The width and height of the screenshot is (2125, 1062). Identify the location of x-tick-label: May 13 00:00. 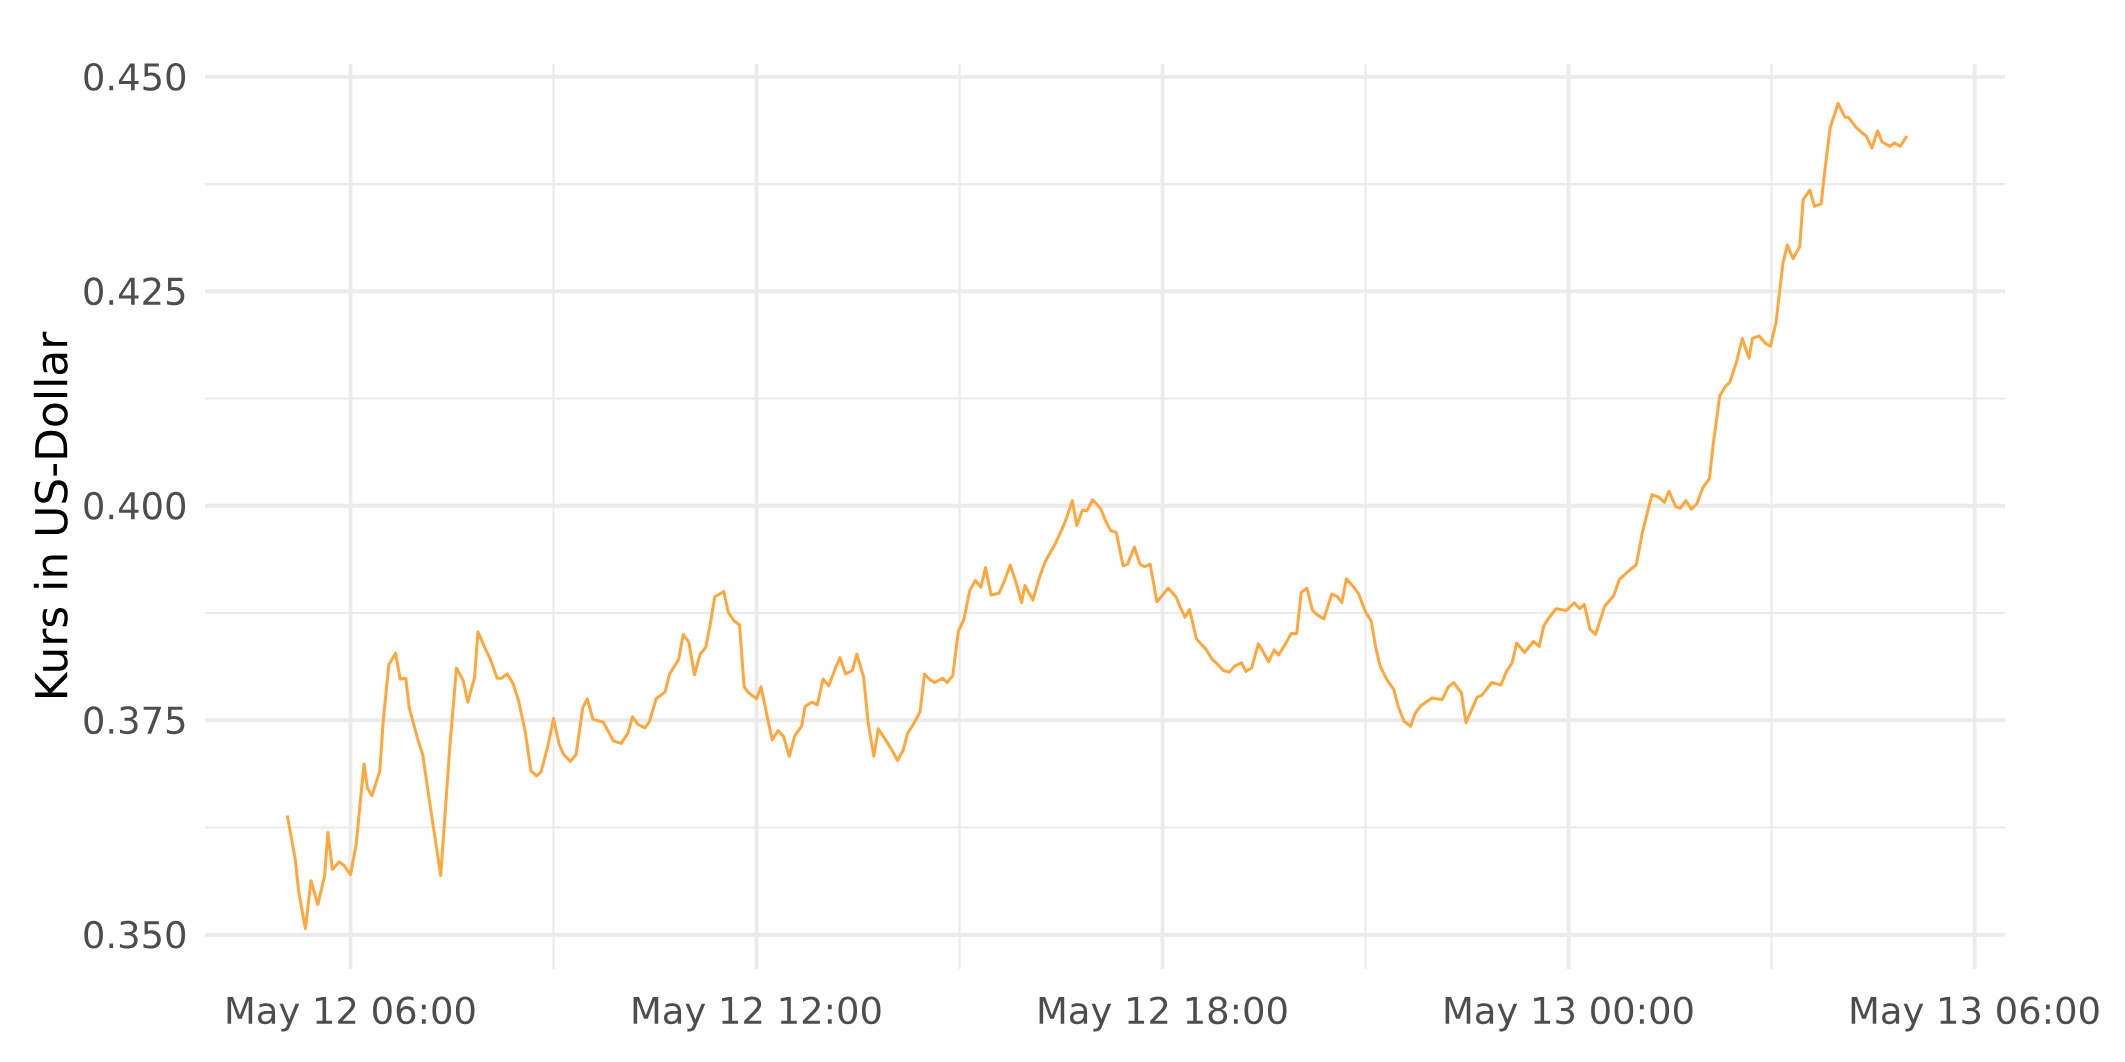
(1569, 1014).